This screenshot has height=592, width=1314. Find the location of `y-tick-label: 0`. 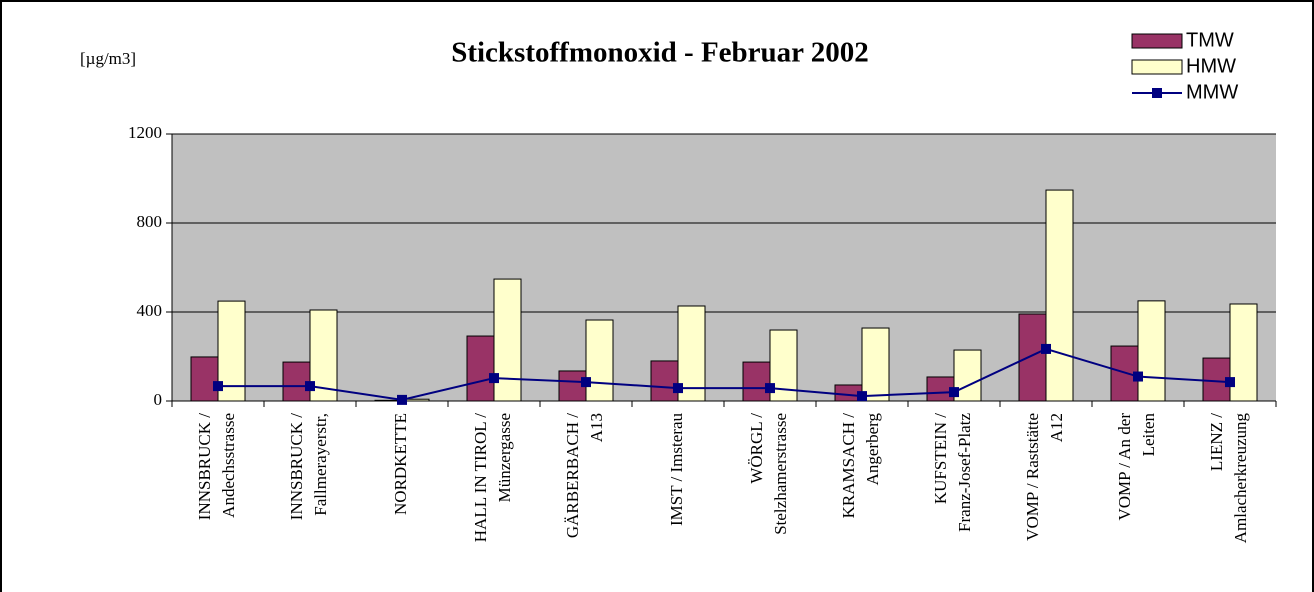

y-tick-label: 0 is located at coordinates (158, 399).